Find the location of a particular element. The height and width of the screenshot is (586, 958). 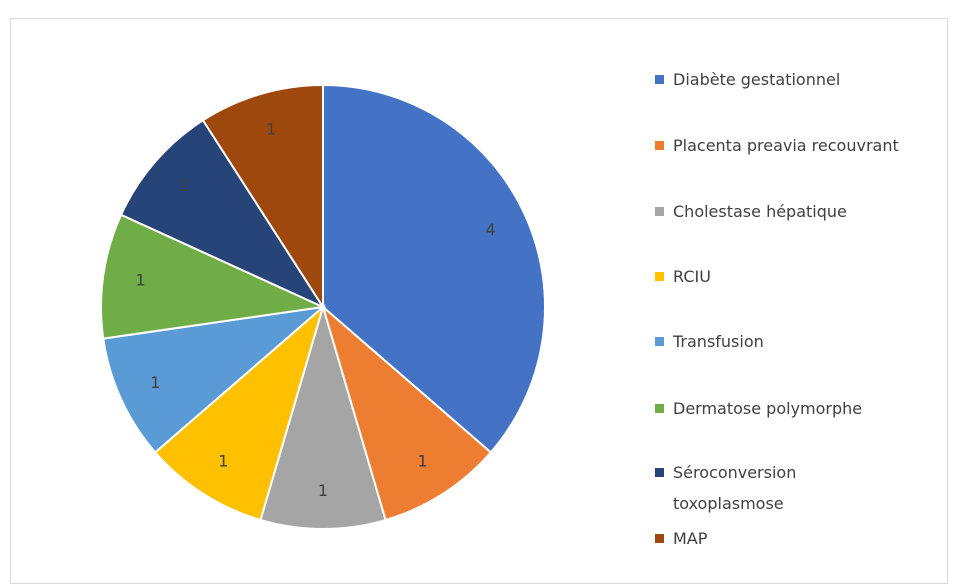

data-label: 4 is located at coordinates (491, 229).